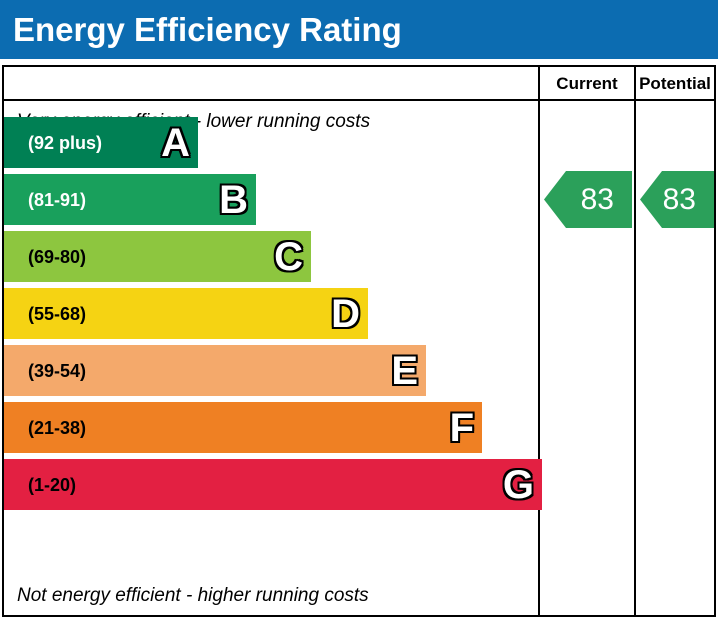 Image resolution: width=718 pixels, height=619 pixels. I want to click on band-letter-c: C, so click(288, 256).